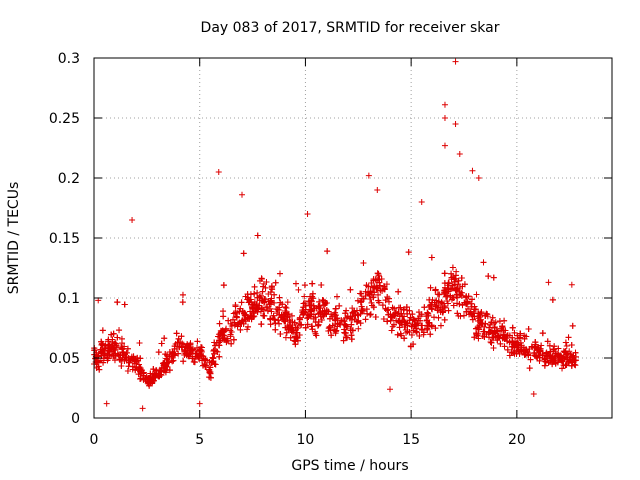 This screenshot has height=480, width=640. Describe the element at coordinates (349, 466) in the screenshot. I see `x-axis-label: GPS time / hours` at that location.